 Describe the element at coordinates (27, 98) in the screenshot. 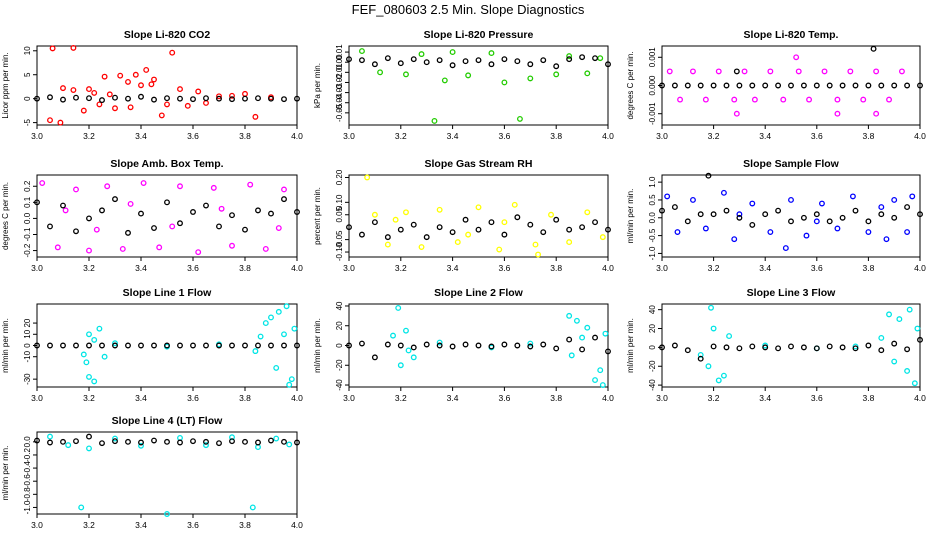

I see `y-tick-label: 0` at that location.